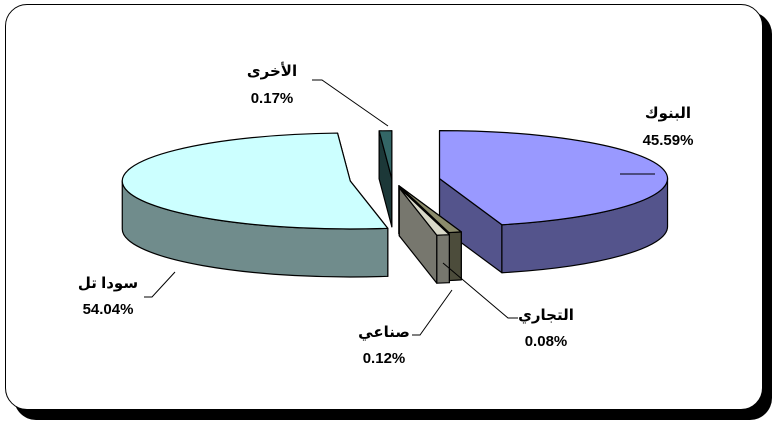 This screenshot has height=424, width=774. Describe the element at coordinates (255, 181) in the screenshot. I see `slice-sudatel-top` at that location.